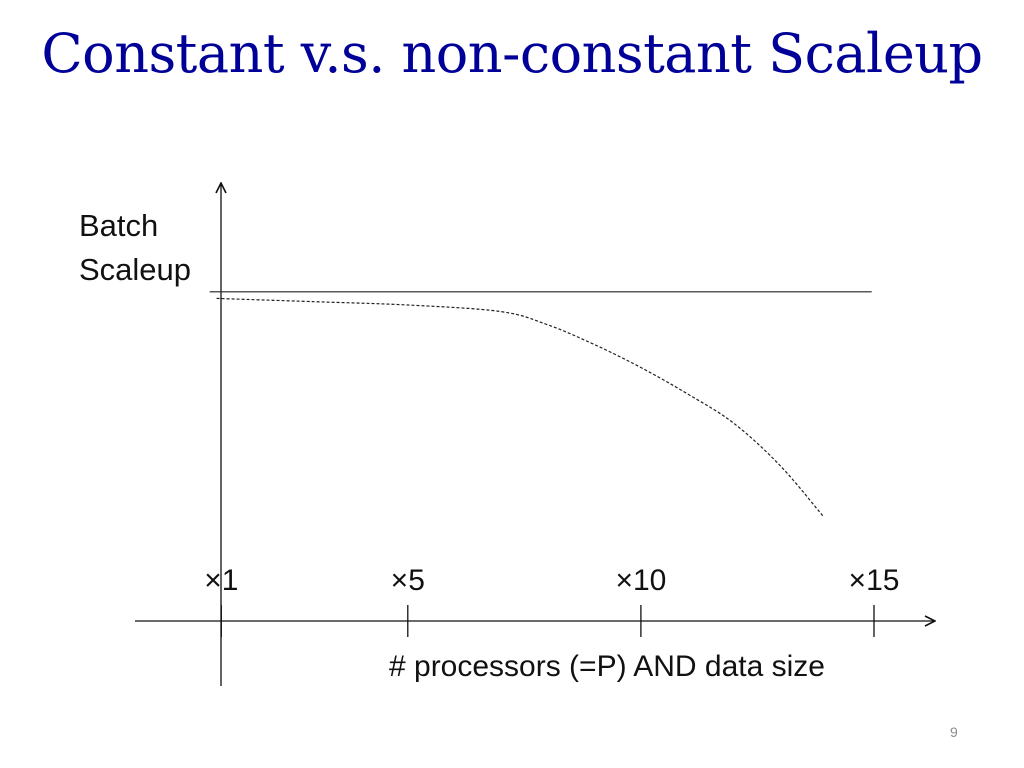 Image resolution: width=1024 pixels, height=768 pixels. What do you see at coordinates (135, 247) in the screenshot?
I see `y-axis-label: Batch Scaleup` at bounding box center [135, 247].